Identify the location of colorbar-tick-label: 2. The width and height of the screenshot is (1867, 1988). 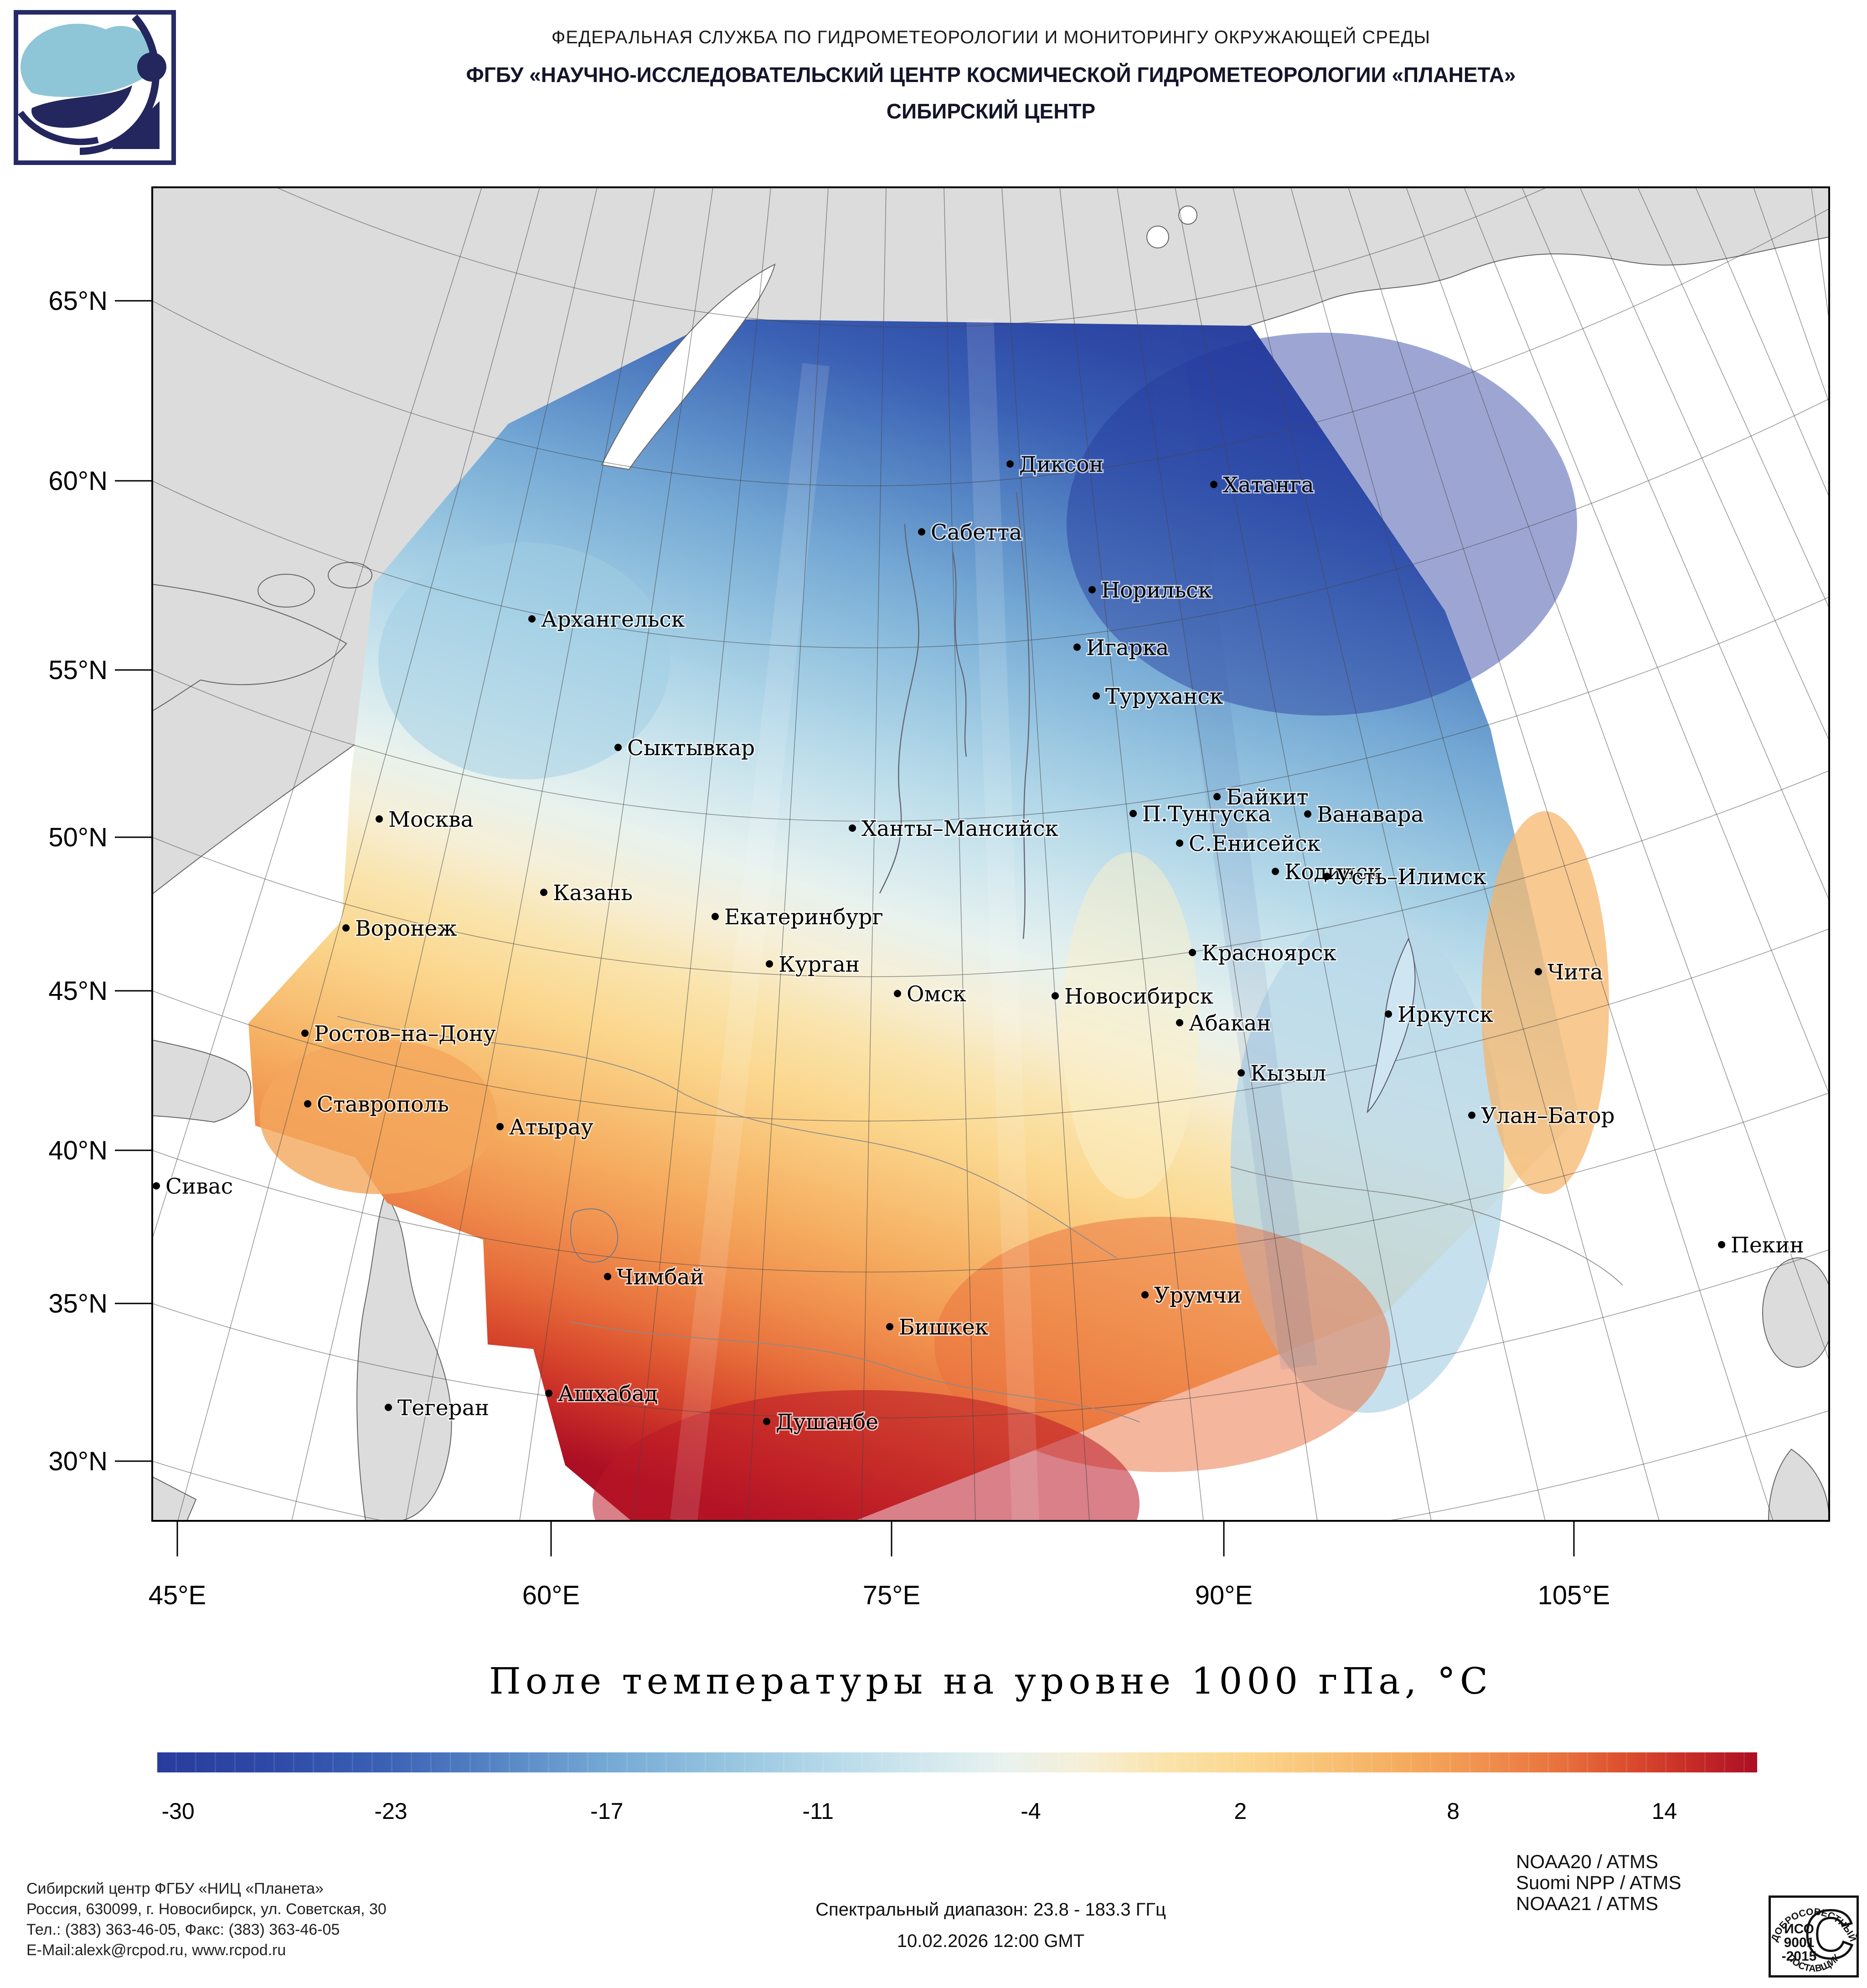
(1240, 1811).